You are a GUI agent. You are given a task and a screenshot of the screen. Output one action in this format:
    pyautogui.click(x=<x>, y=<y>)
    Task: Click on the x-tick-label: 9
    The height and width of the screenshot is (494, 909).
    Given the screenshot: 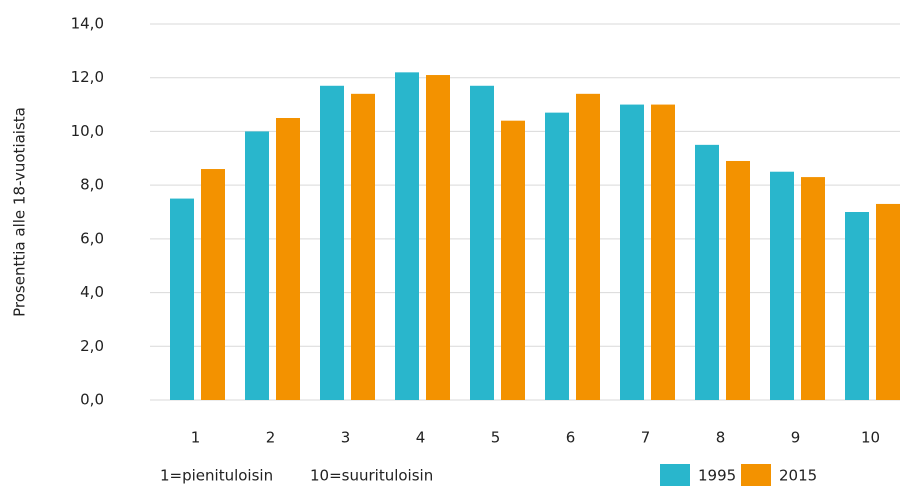 What is the action you would take?
    pyautogui.click(x=796, y=438)
    